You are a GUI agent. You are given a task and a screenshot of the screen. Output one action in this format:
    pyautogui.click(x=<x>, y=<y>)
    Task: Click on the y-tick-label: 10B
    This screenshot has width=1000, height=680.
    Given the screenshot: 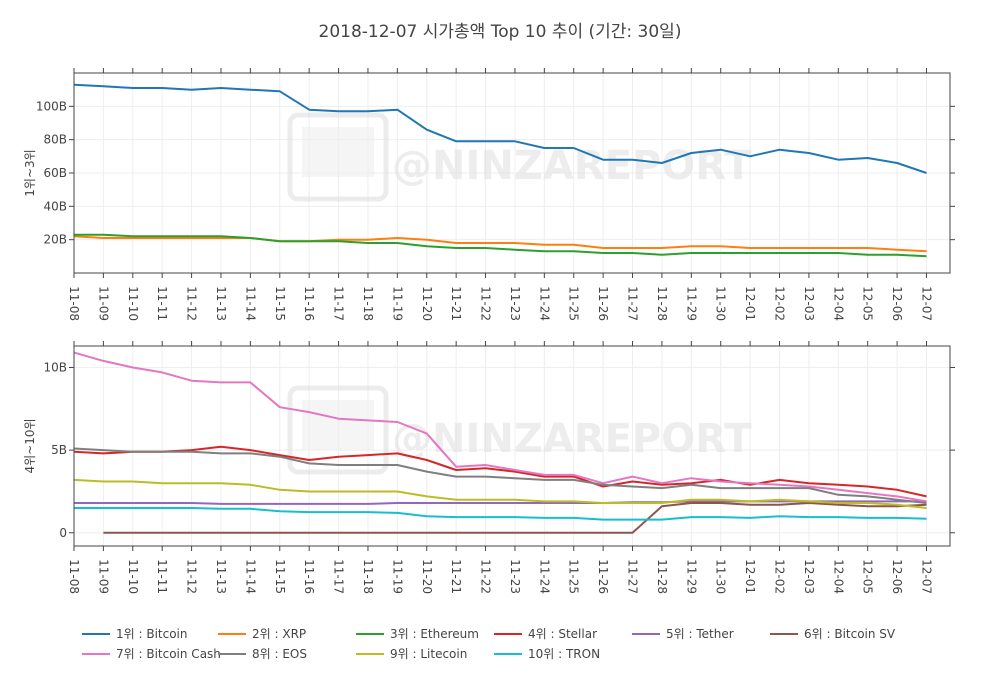 What is the action you would take?
    pyautogui.click(x=55, y=367)
    